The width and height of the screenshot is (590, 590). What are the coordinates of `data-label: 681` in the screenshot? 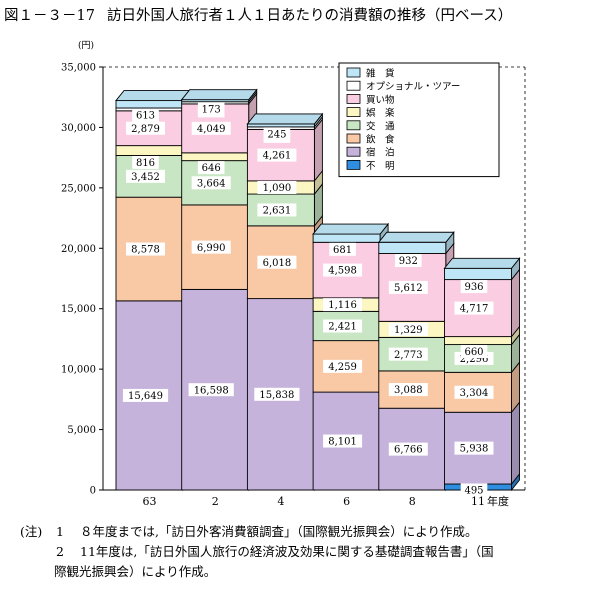 It's located at (342, 250).